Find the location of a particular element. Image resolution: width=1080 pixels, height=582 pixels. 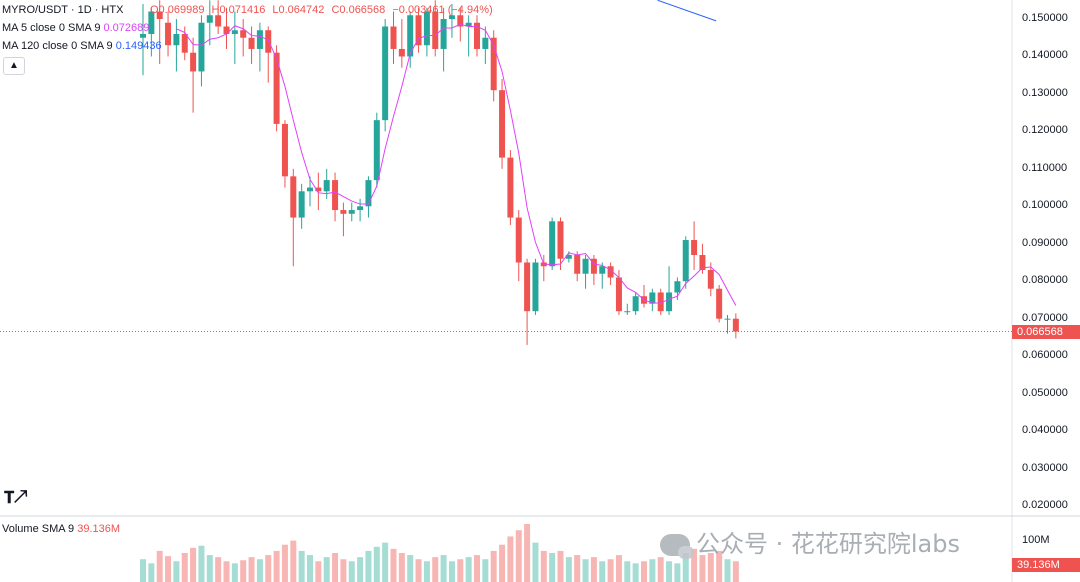

symbol-title: MYRO/USDT · 1D · HTX is located at coordinates (63, 10).